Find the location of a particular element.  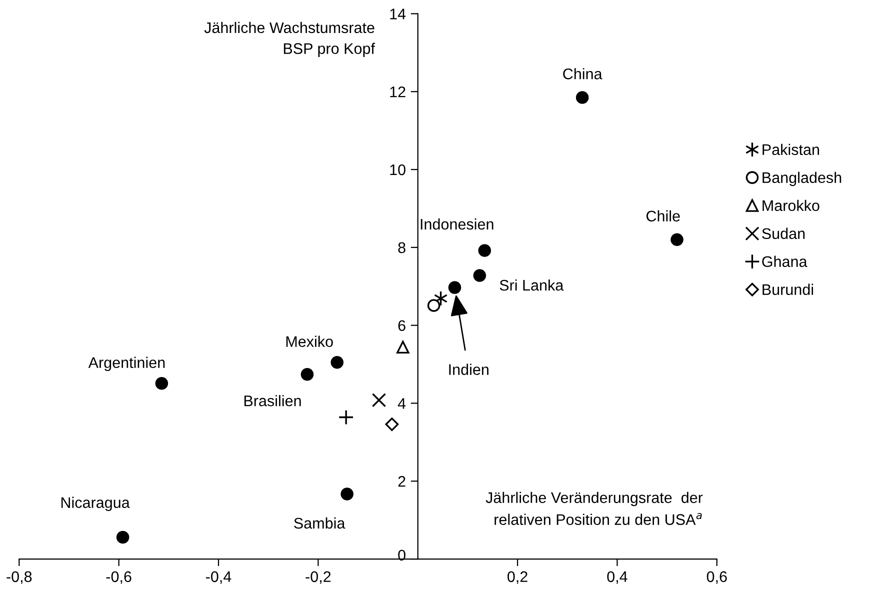

legend-label: Sudan is located at coordinates (783, 234).